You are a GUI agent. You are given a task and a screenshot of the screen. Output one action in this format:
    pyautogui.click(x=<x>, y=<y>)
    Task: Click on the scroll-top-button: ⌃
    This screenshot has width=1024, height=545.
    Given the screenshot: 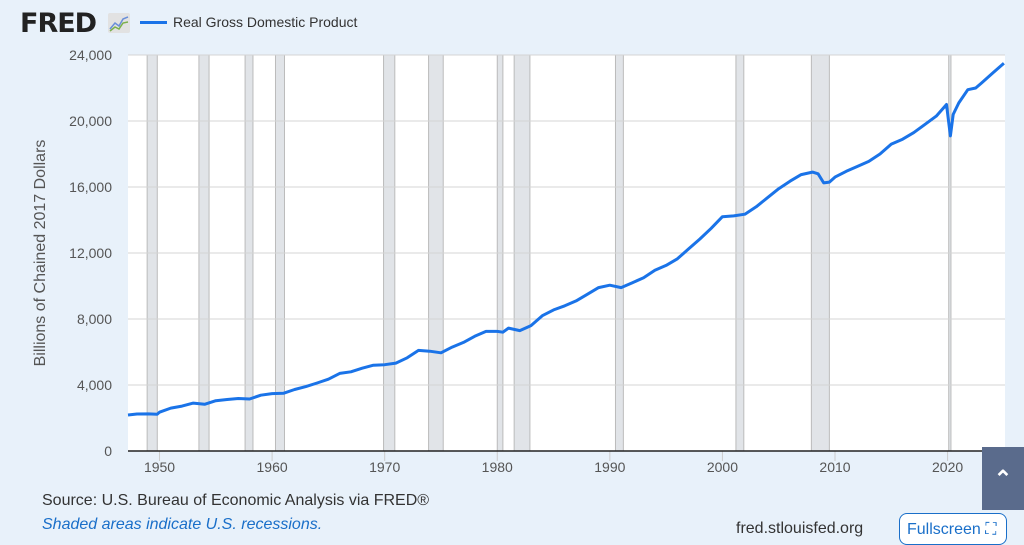 What is the action you would take?
    pyautogui.click(x=1003, y=478)
    